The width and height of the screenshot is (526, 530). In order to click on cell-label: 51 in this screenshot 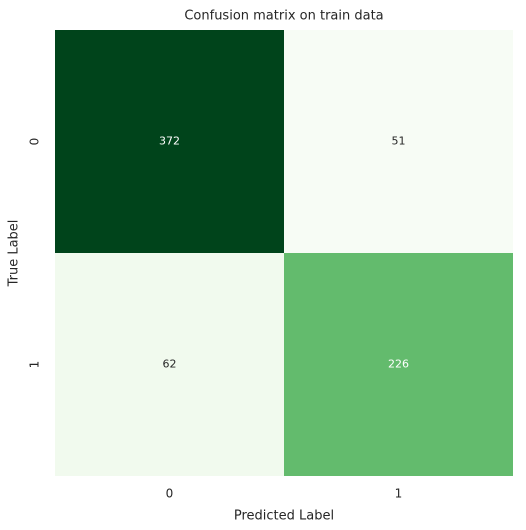, I will do `click(399, 141)`.